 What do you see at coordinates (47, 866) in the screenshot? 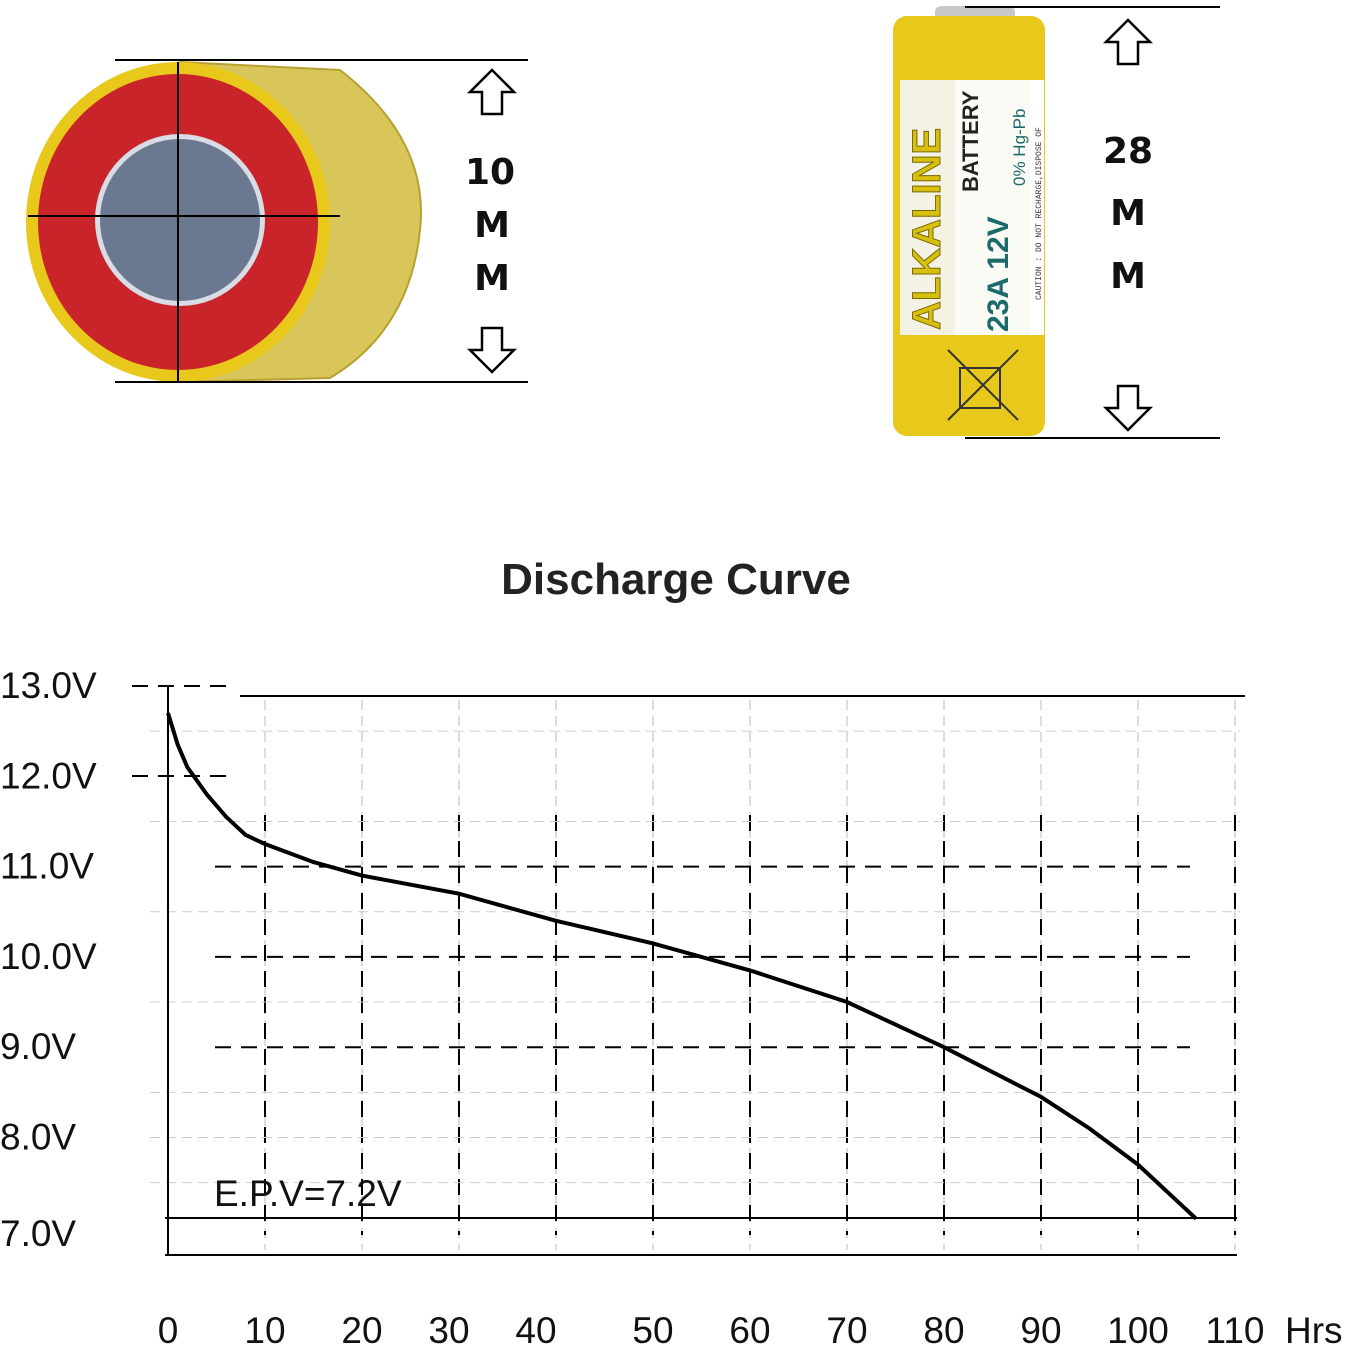
I see `y-tick-label: 11.0V` at bounding box center [47, 866].